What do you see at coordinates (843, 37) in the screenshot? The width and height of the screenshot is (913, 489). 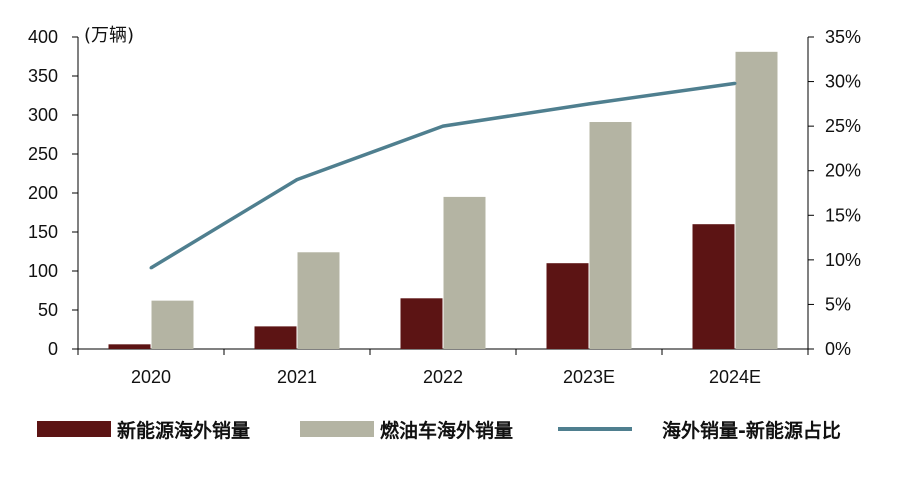 I see `right-tick-label: 35%` at bounding box center [843, 37].